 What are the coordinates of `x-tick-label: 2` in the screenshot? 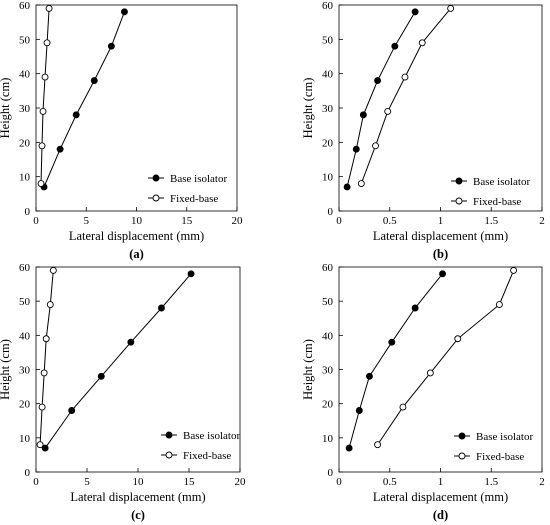 It's located at (542, 482).